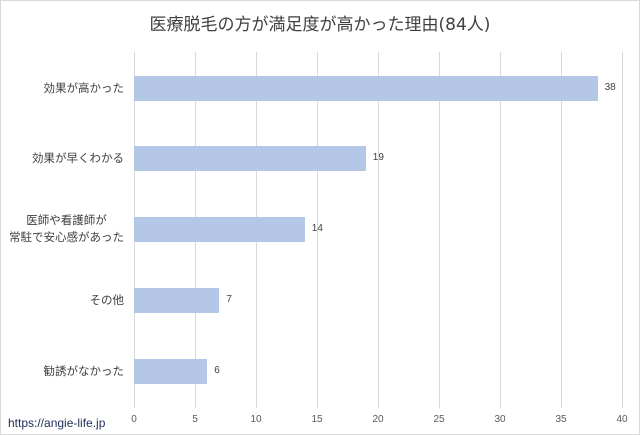 This screenshot has width=640, height=435. What do you see at coordinates (500, 419) in the screenshot?
I see `x-tick-label: 30` at bounding box center [500, 419].